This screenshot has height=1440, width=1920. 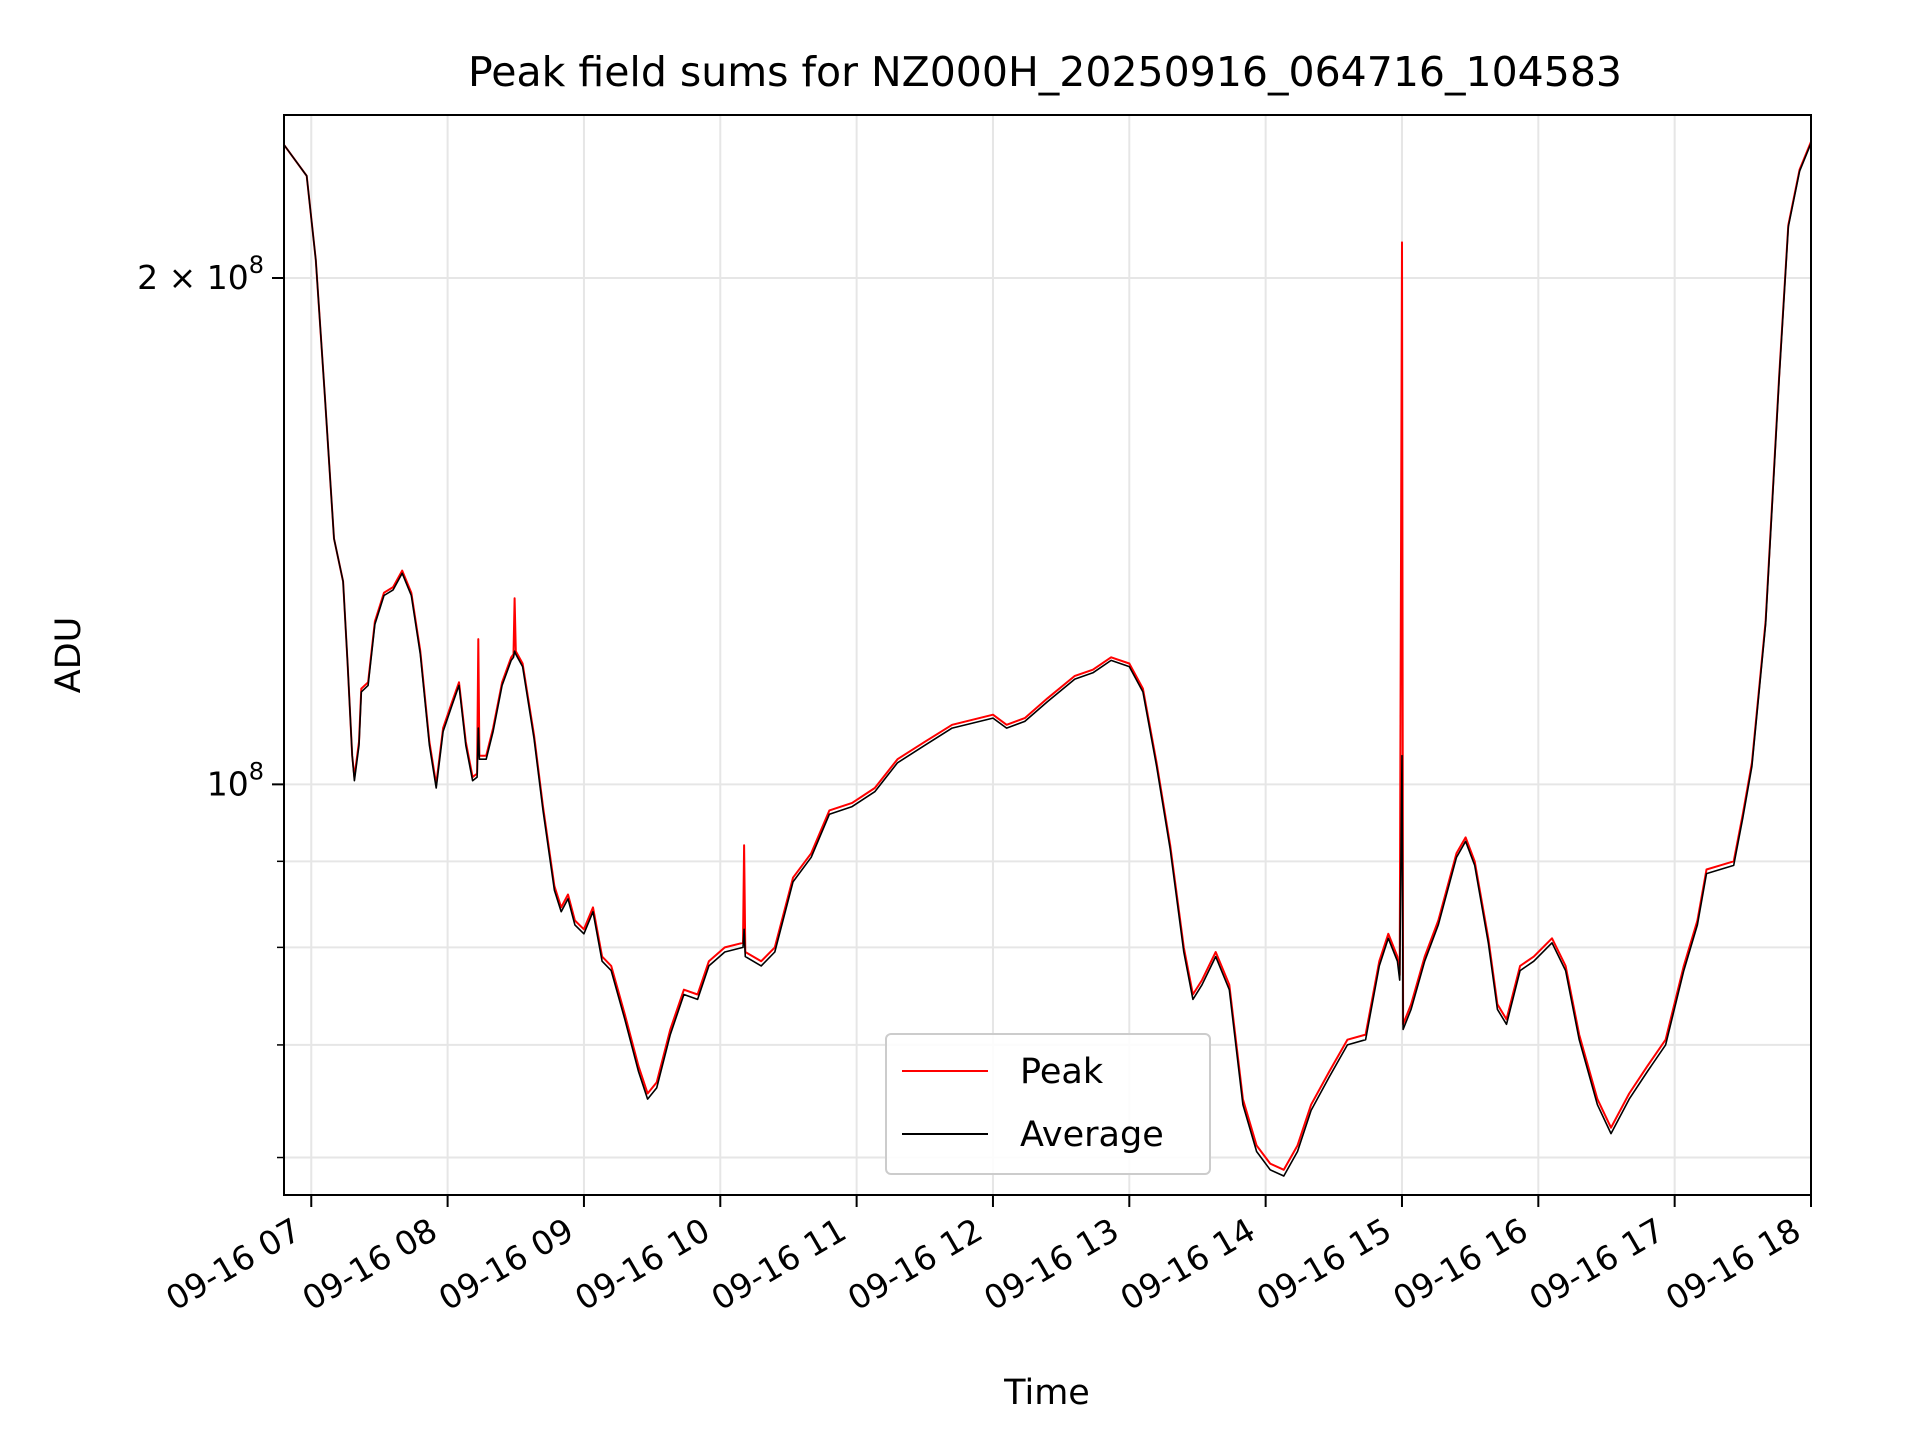 I want to click on x-tick-label: 09-16 15, so click(x=1324, y=1264).